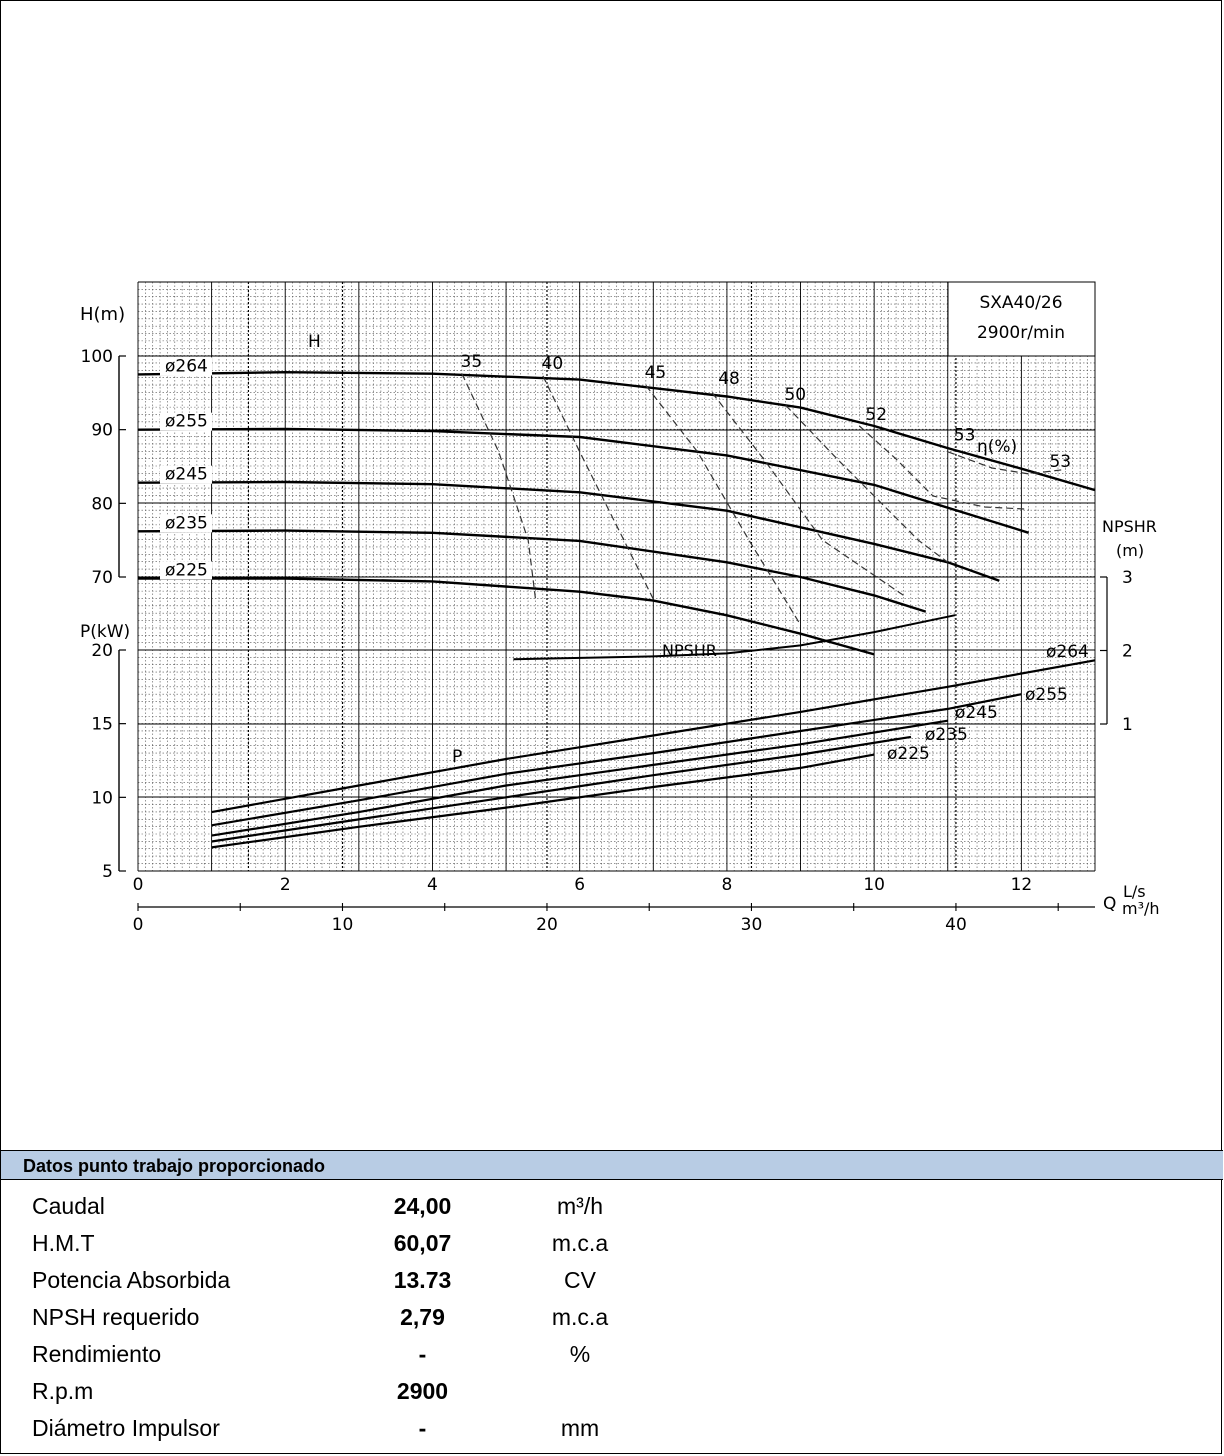  Describe the element at coordinates (432, 885) in the screenshot. I see `flow-ls-tick-label: 4` at that location.